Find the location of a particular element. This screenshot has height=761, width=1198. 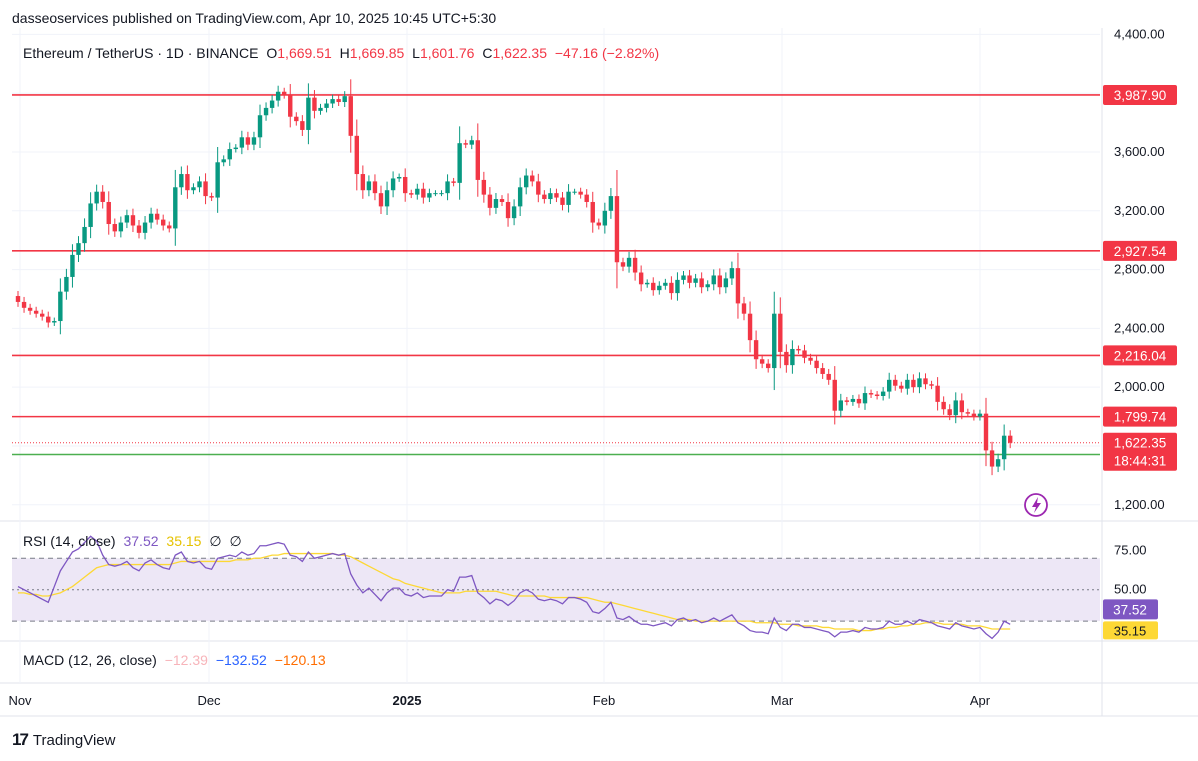

rsi-ma-line is located at coordinates (514, 592).